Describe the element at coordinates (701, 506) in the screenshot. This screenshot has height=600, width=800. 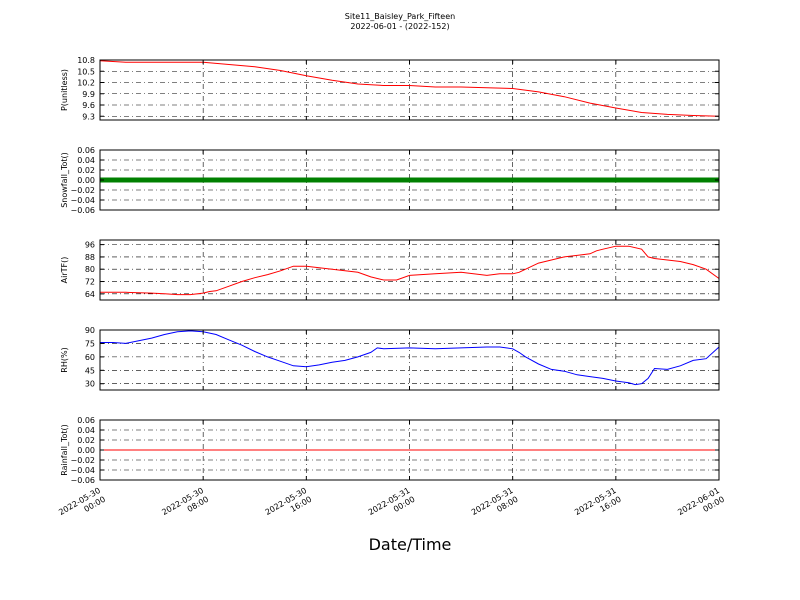
I see `x-tick-label: 2022-06-0100:00` at that location.